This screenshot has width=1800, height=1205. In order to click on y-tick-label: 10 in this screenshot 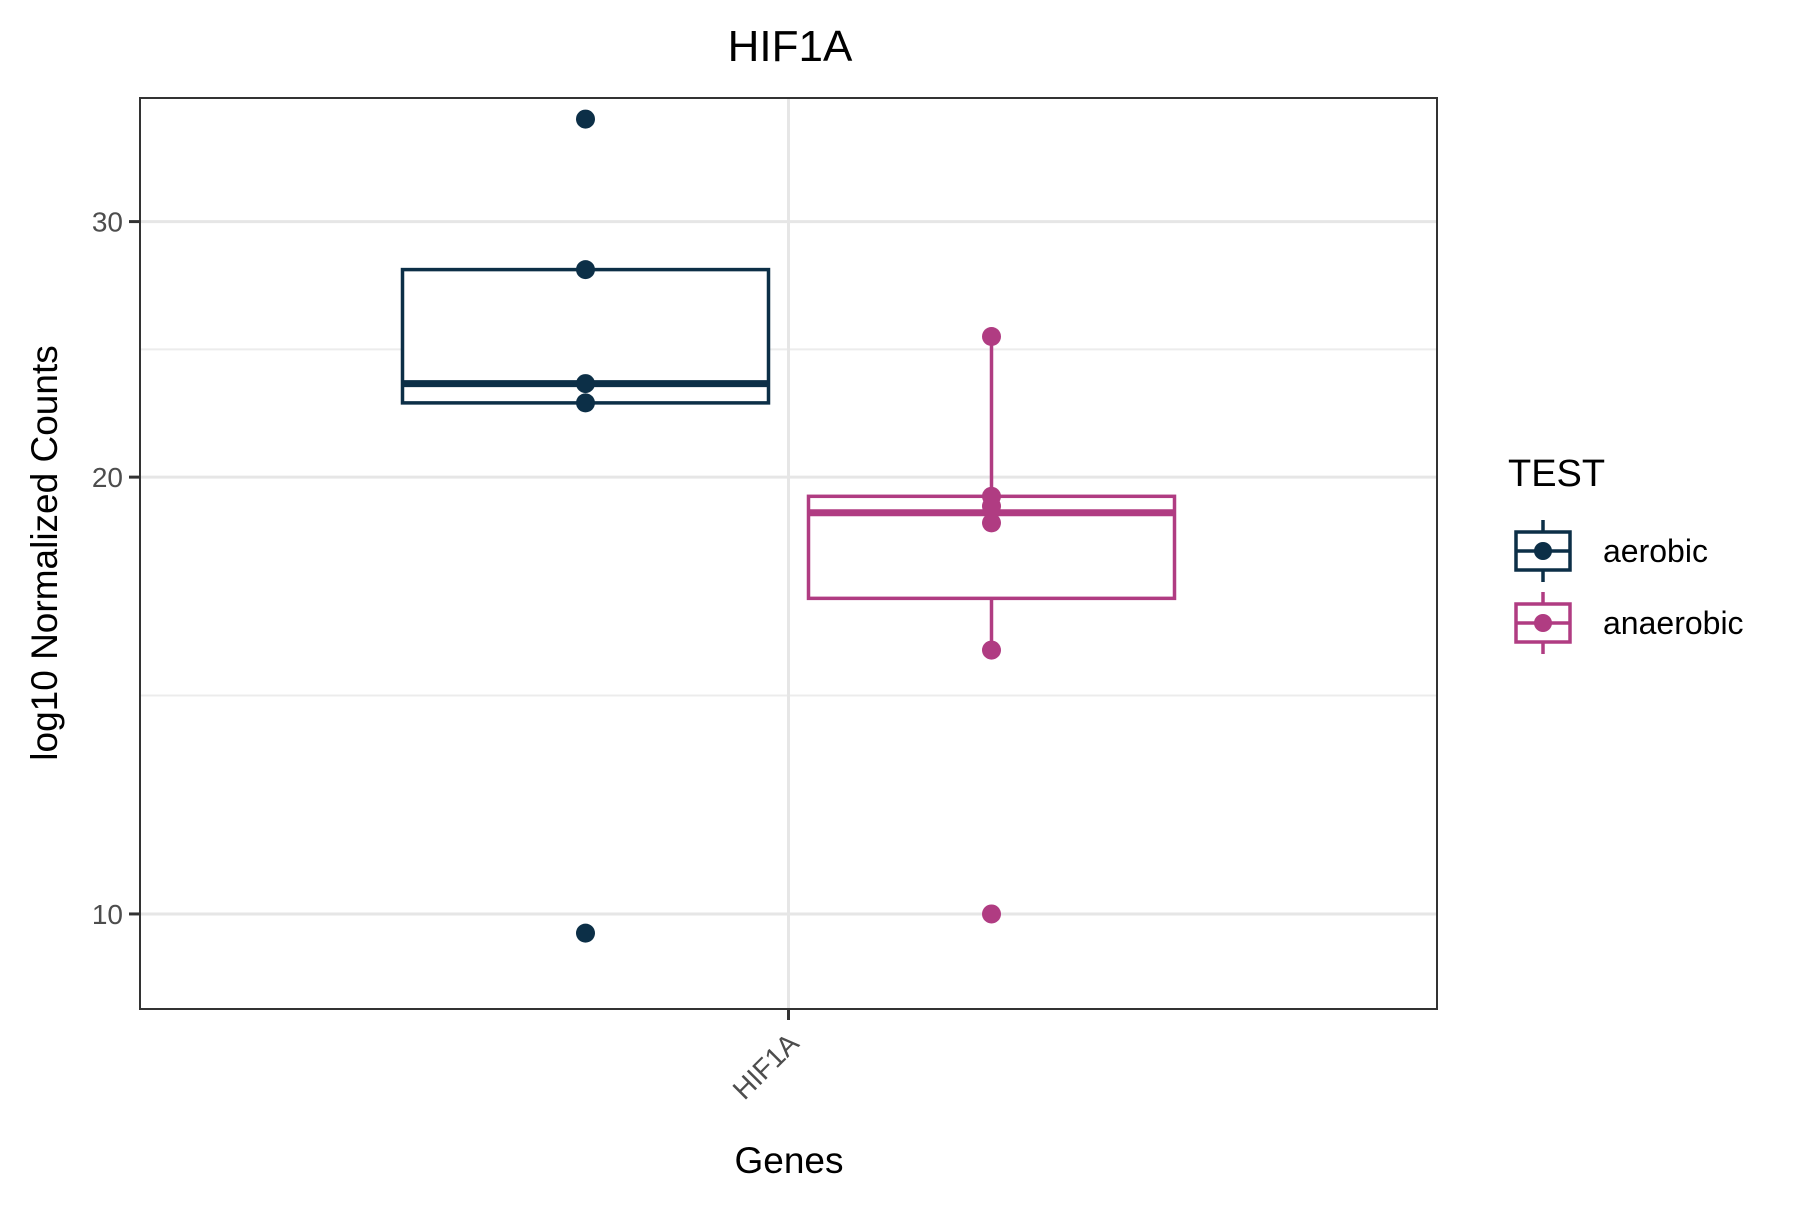, I will do `click(107, 914)`.